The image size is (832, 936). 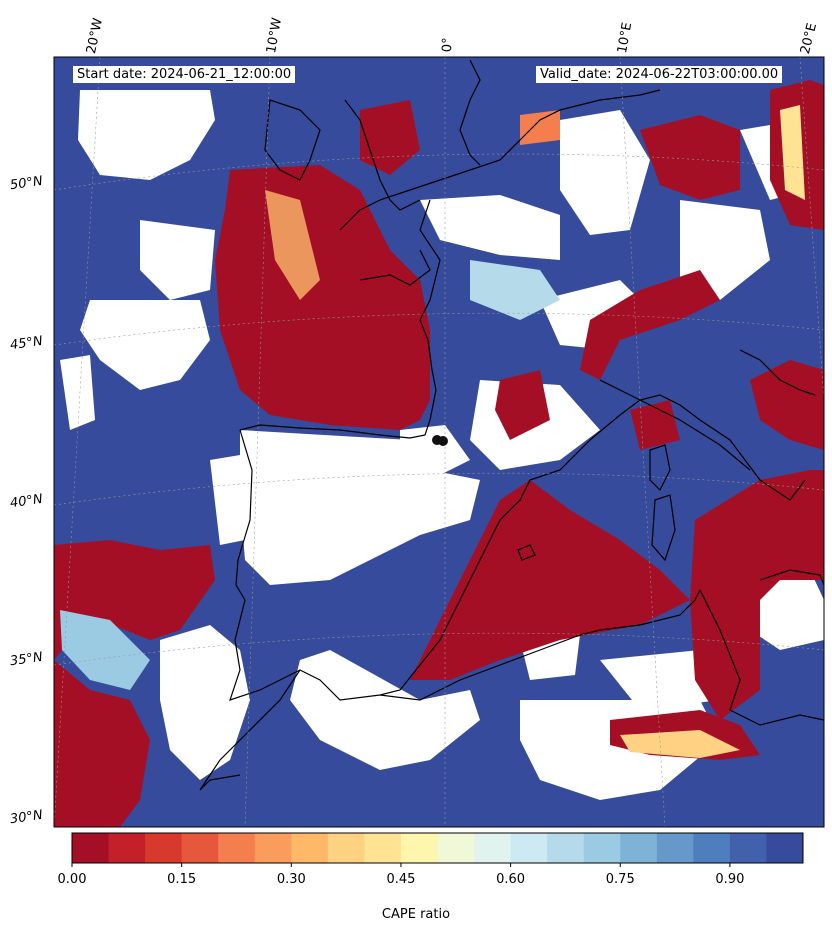 What do you see at coordinates (659, 74) in the screenshot?
I see `valid-date-label: Valid_date: 2024-06-22T03:00:00.00` at bounding box center [659, 74].